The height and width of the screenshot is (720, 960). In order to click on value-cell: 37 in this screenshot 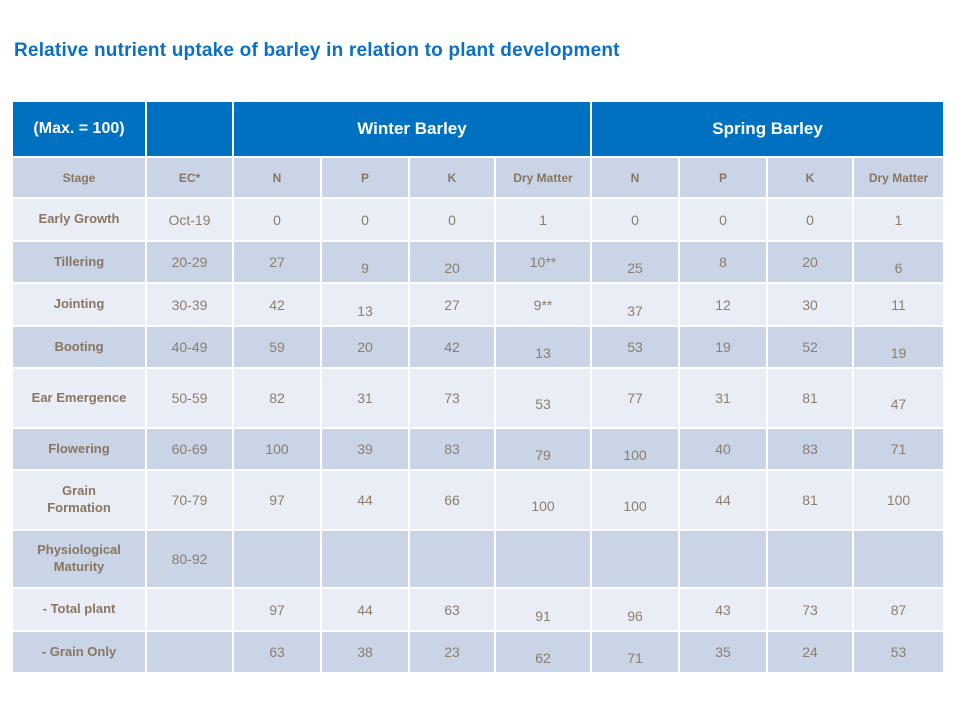, I will do `click(635, 304)`.